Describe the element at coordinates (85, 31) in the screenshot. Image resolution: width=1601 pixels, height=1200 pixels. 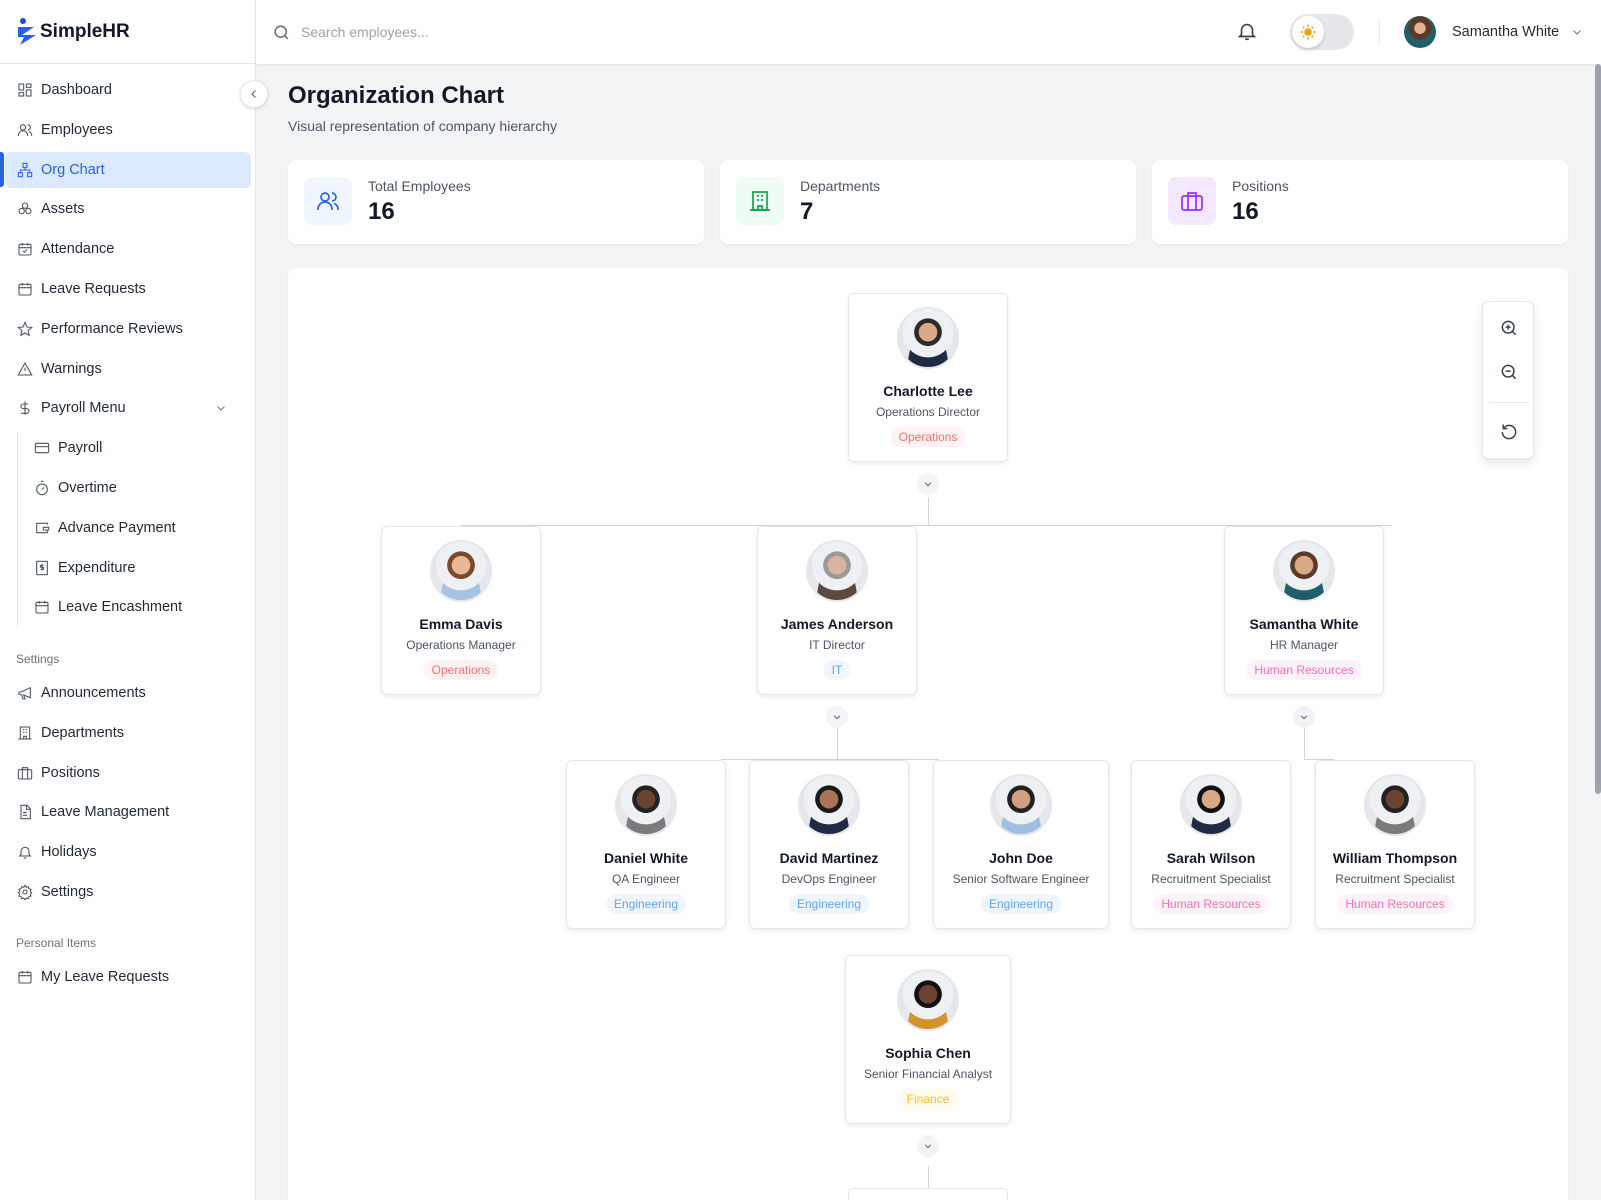
I see `app-name: SimpleHR` at that location.